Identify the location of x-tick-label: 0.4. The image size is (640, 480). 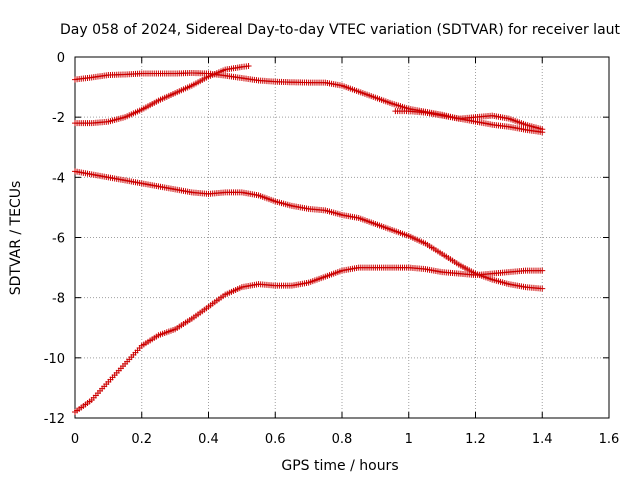
(208, 439).